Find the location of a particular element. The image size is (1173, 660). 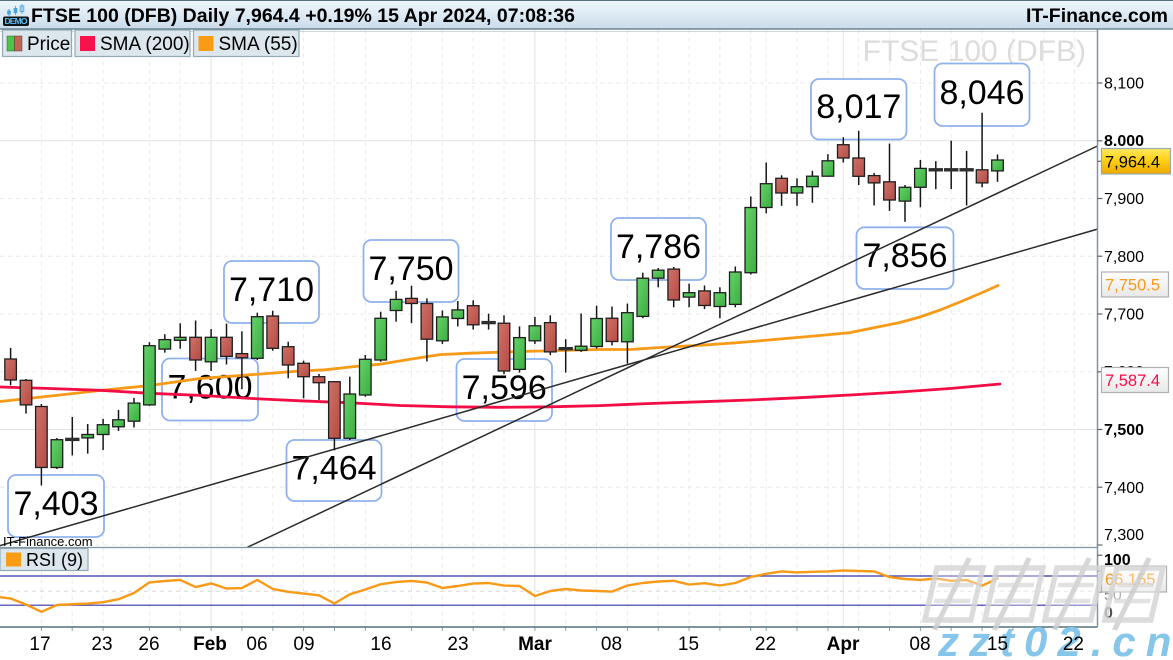

svg-text: 7,464 is located at coordinates (333, 469).